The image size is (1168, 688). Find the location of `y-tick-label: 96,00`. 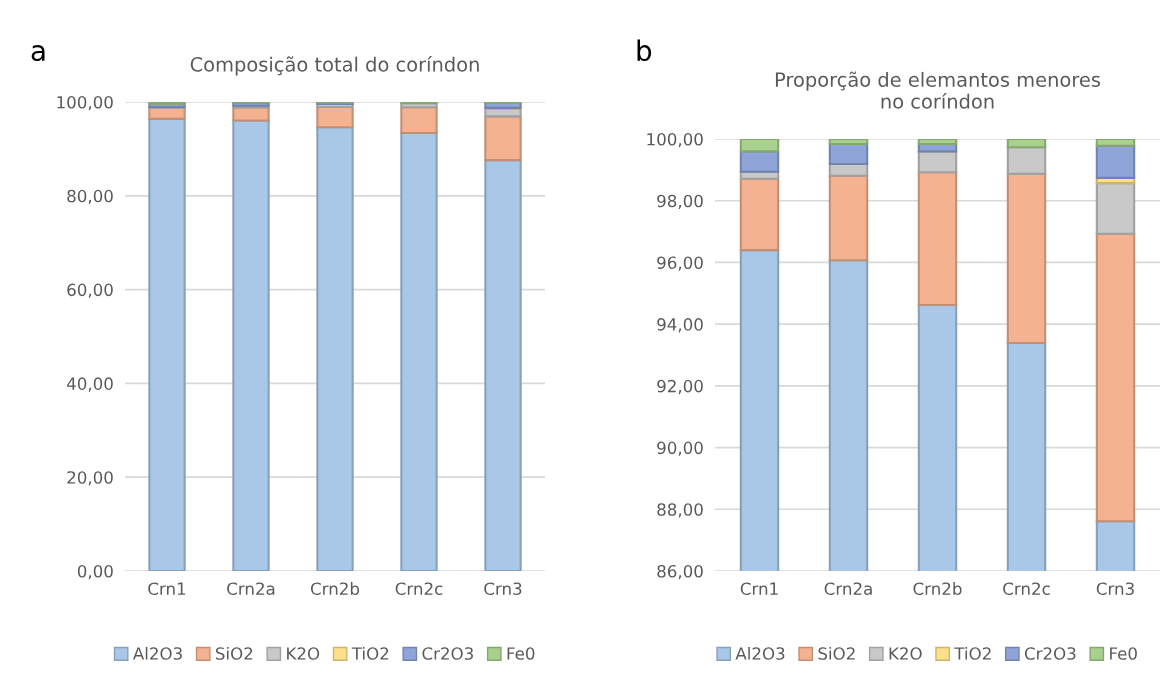

y-tick-label: 96,00 is located at coordinates (680, 263).